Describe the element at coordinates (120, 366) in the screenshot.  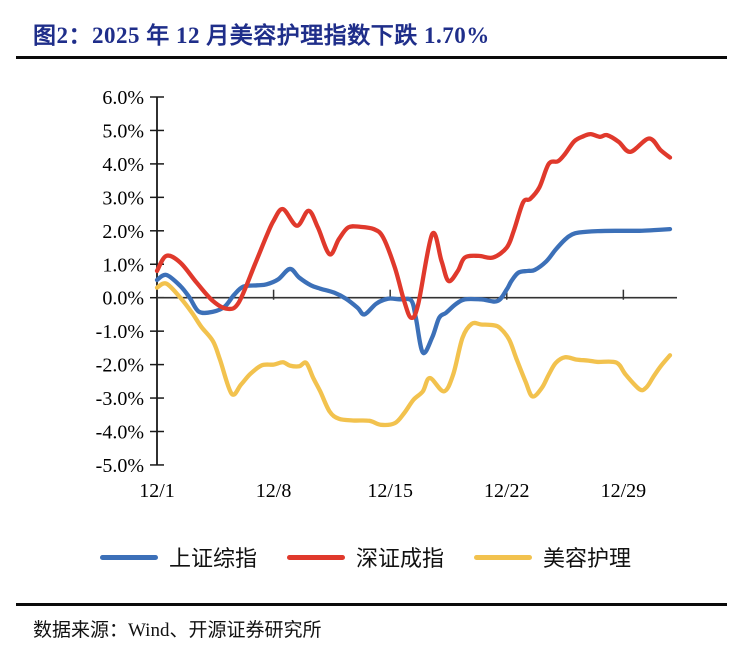
I see `y-axis-tick-label: -2.0%` at that location.